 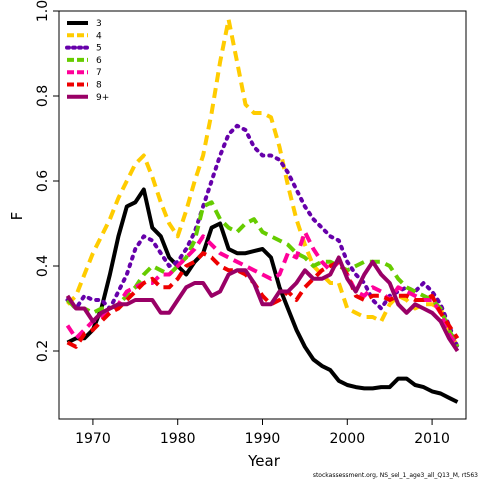 What do you see at coordinates (88, 98) in the screenshot?
I see `legend-item: 9+` at bounding box center [88, 98].